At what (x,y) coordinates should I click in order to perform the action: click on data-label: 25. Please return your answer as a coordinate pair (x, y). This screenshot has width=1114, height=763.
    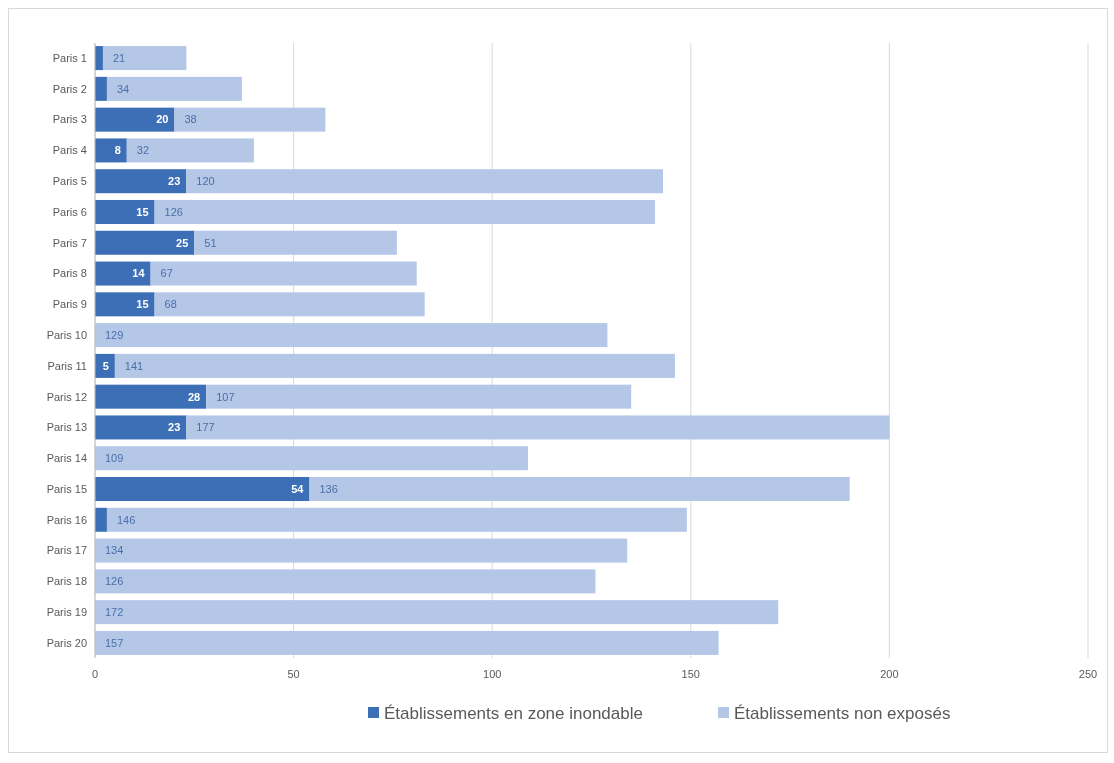
    Looking at the image, I should click on (182, 242).